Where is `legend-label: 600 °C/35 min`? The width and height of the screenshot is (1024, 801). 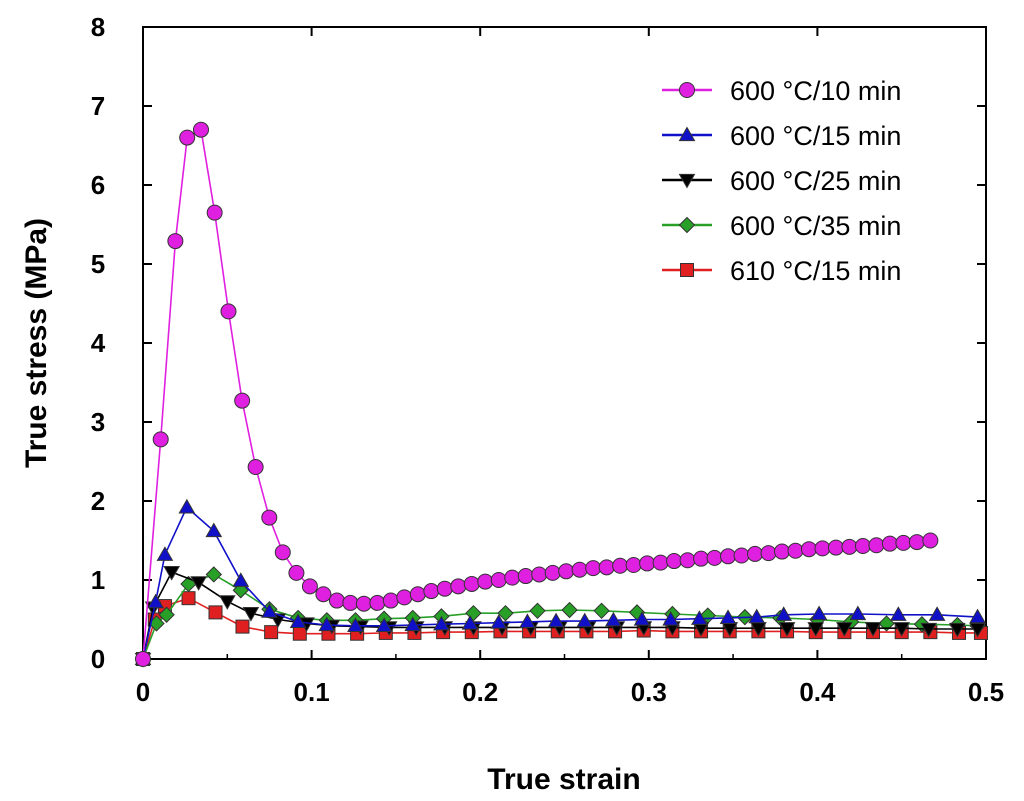 legend-label: 600 °C/35 min is located at coordinates (815, 226).